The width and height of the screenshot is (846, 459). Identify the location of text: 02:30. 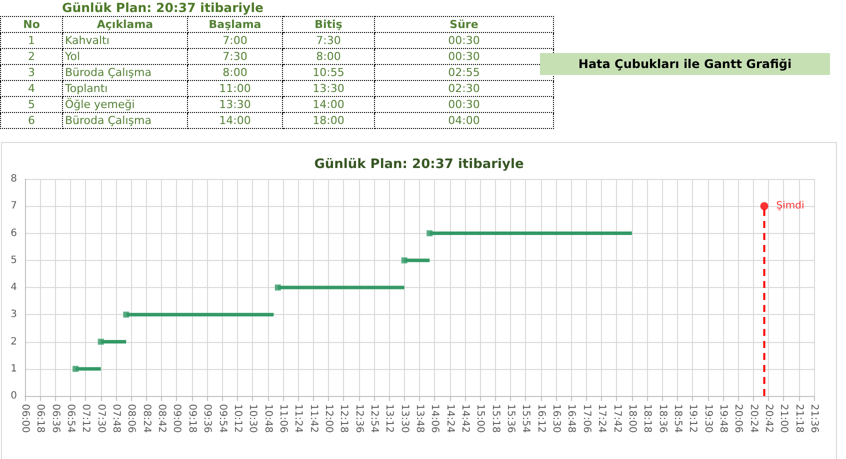
(464, 88).